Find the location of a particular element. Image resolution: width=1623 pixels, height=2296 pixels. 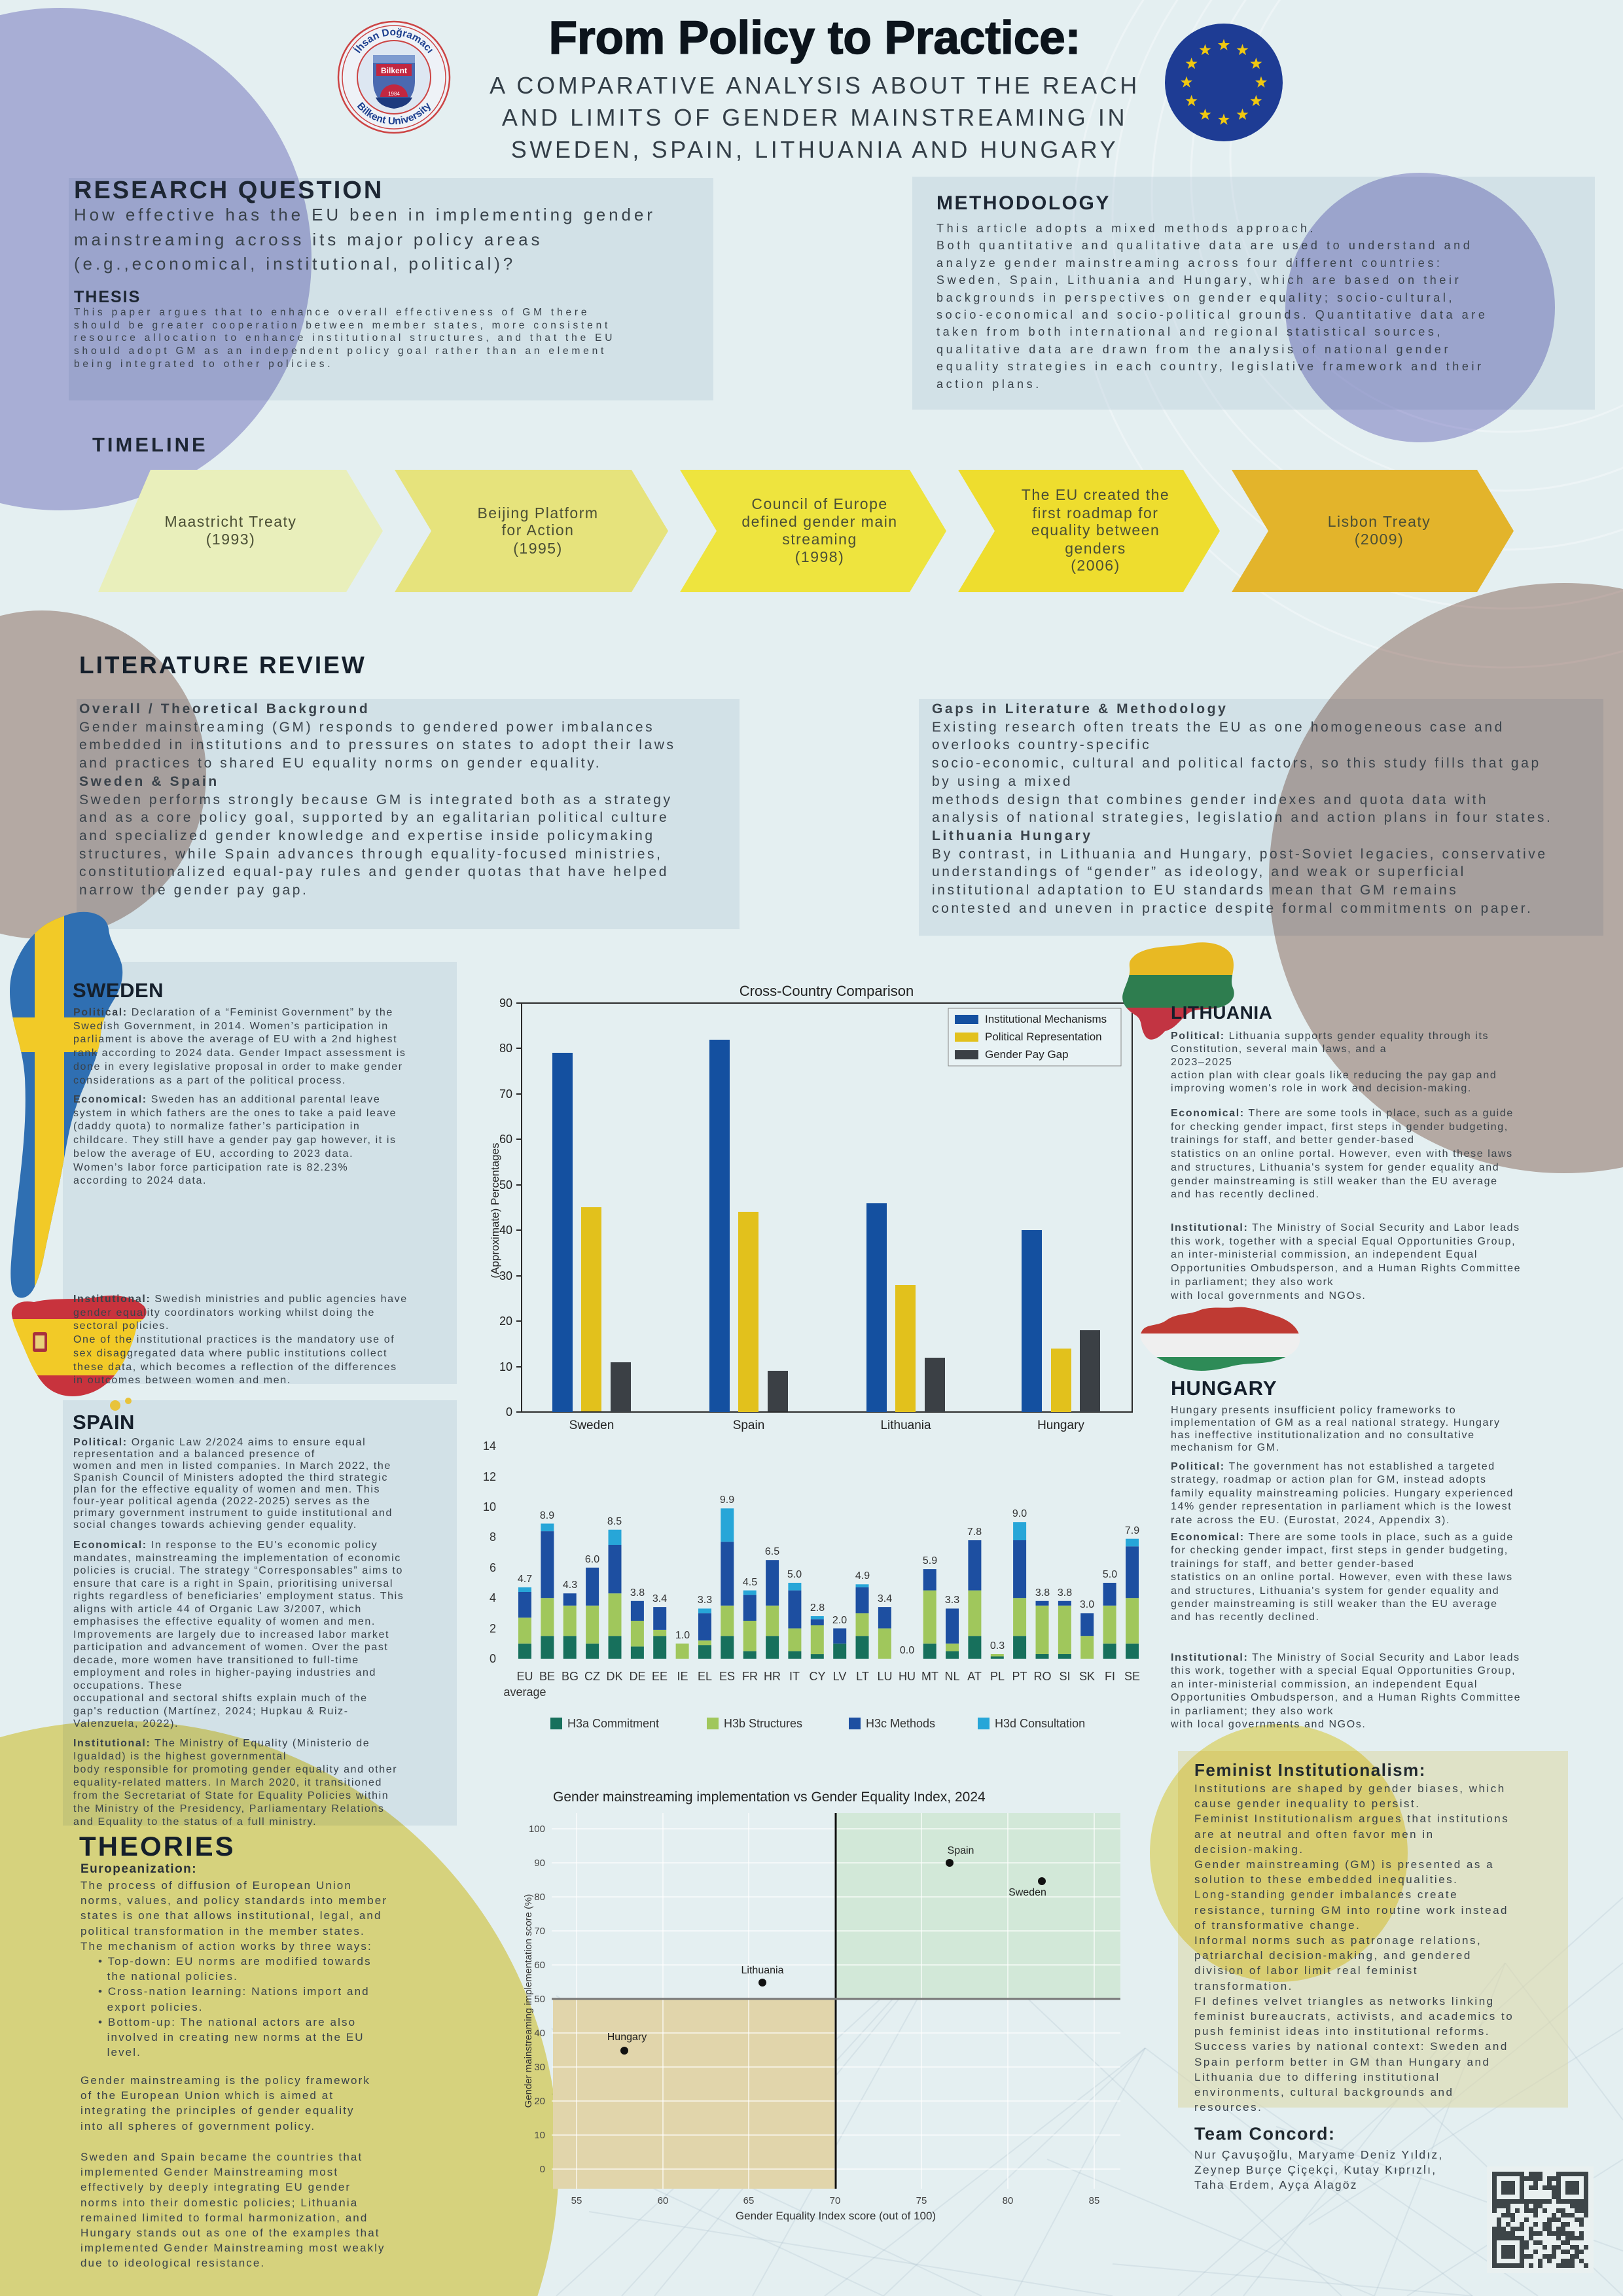

svg-text: H3d Consultation is located at coordinates (1040, 1724).